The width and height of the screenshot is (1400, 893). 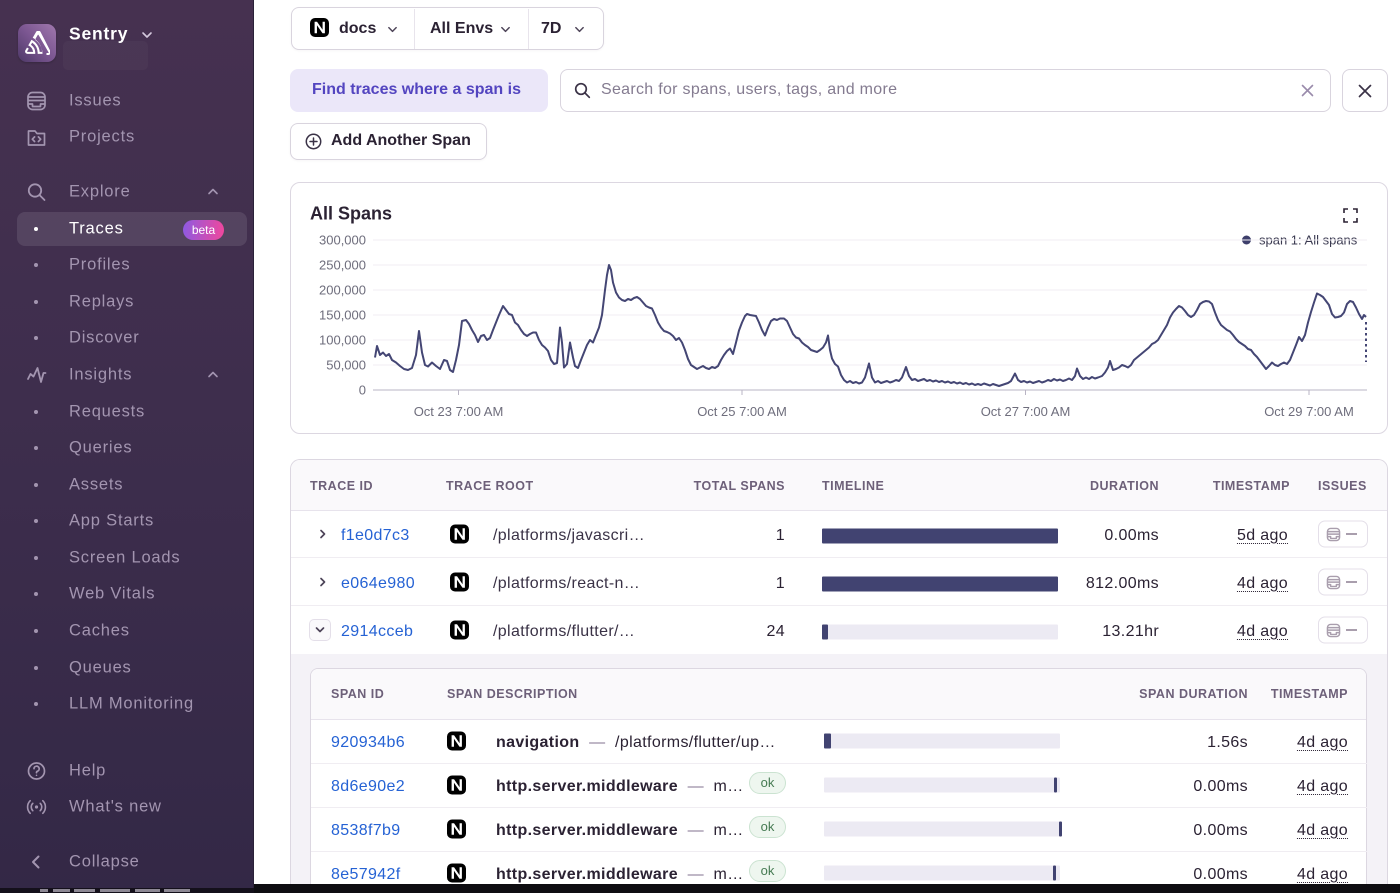 What do you see at coordinates (1026, 411) in the screenshot?
I see `svg-text: Oct 27 7:00 AM` at bounding box center [1026, 411].